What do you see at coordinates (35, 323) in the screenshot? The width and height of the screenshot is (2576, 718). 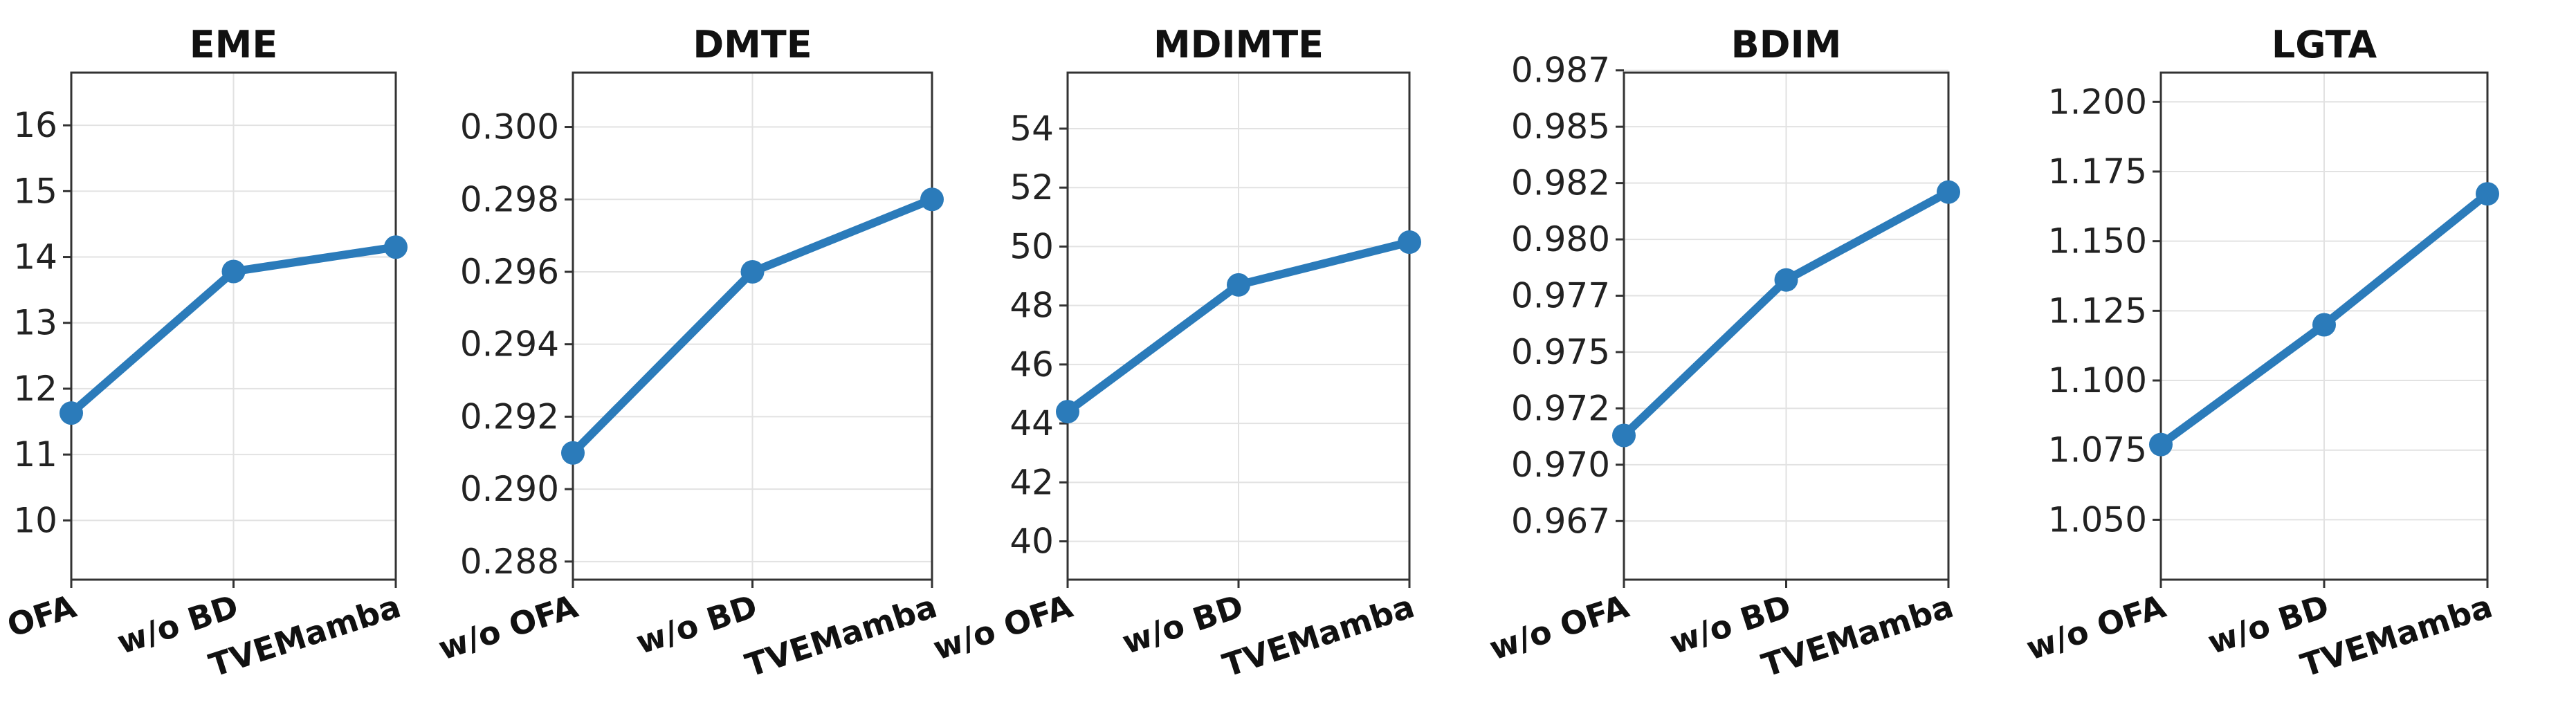 I see `y-tick-label: 13` at bounding box center [35, 323].